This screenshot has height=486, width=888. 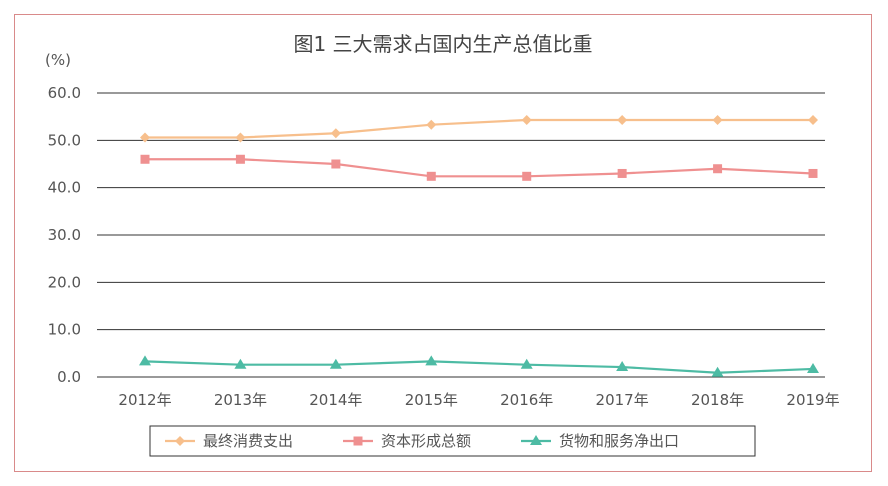 I want to click on chart-title: 图1 三大需求占国内生产总值比重, so click(x=442, y=44).